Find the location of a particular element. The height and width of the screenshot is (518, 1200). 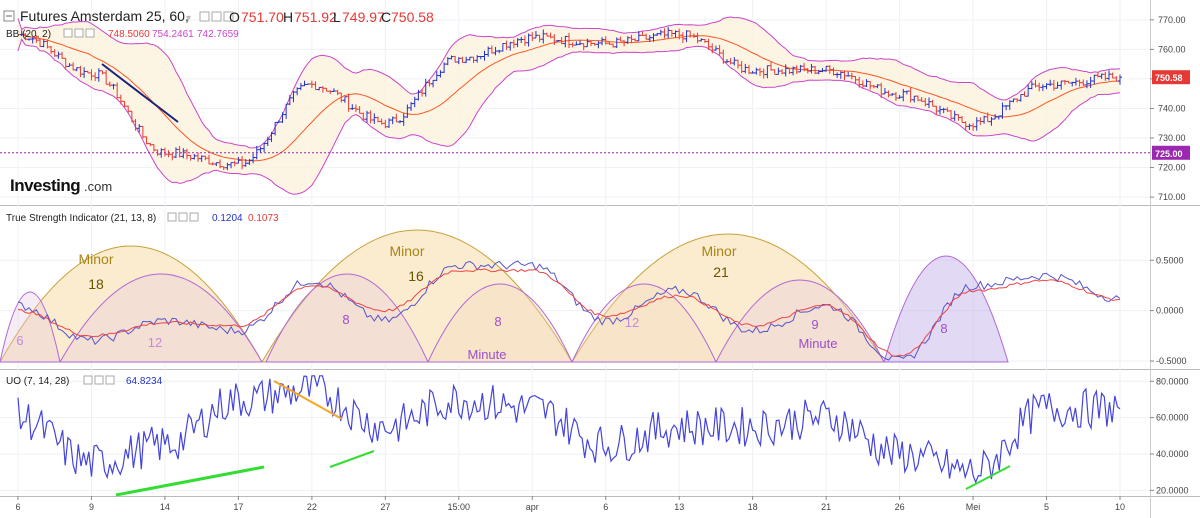

time-axis-label: 14 is located at coordinates (165, 507).